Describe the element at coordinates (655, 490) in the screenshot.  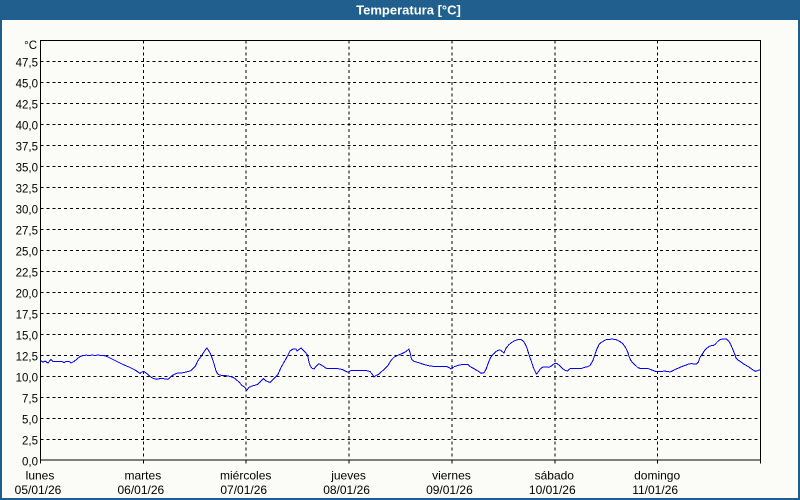
I see `svg-text: 11/01/26` at that location.